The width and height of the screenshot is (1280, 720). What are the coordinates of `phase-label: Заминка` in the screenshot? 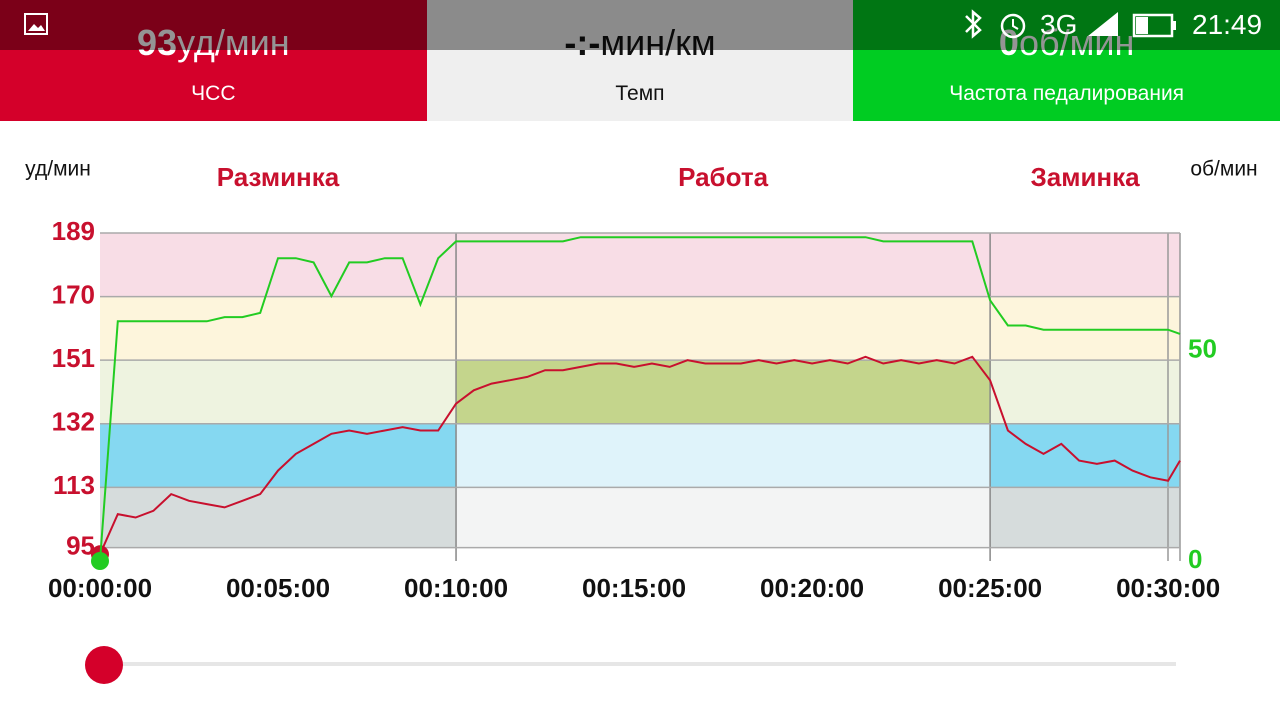 It's located at (1085, 177).